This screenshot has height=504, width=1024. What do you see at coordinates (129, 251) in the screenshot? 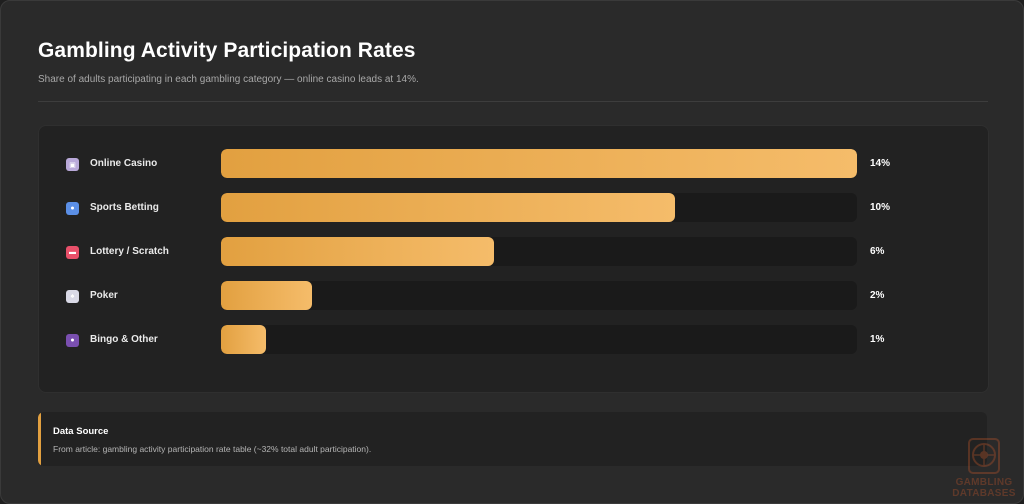
I see `category-label: Lottery / Scratch` at bounding box center [129, 251].